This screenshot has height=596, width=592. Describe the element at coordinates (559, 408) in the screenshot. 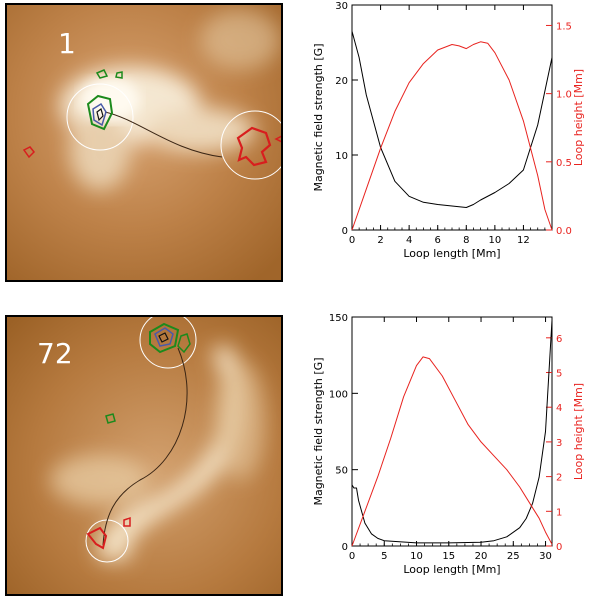

I see `y-tick-label-right: 4` at that location.